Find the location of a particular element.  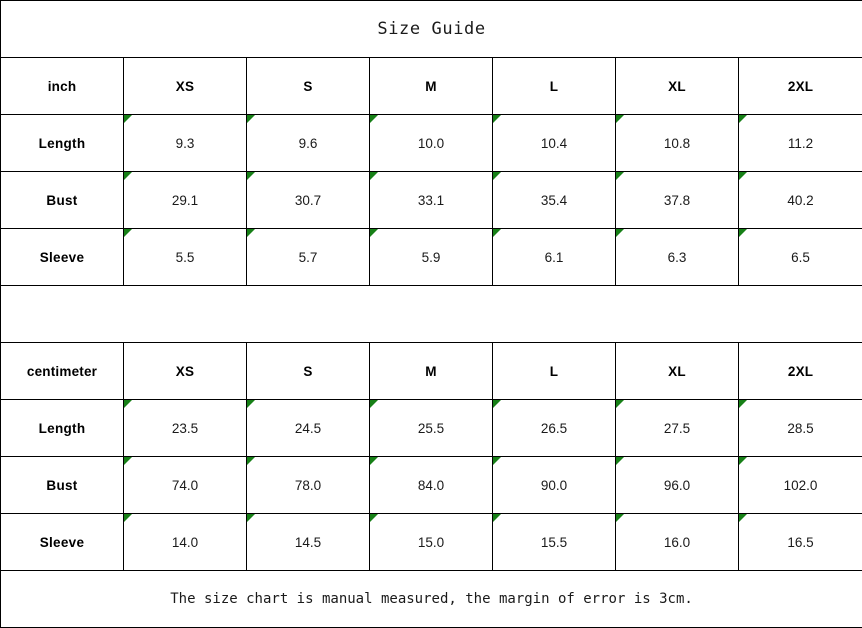

cell-cm-length-xl: 27.5 is located at coordinates (677, 428).